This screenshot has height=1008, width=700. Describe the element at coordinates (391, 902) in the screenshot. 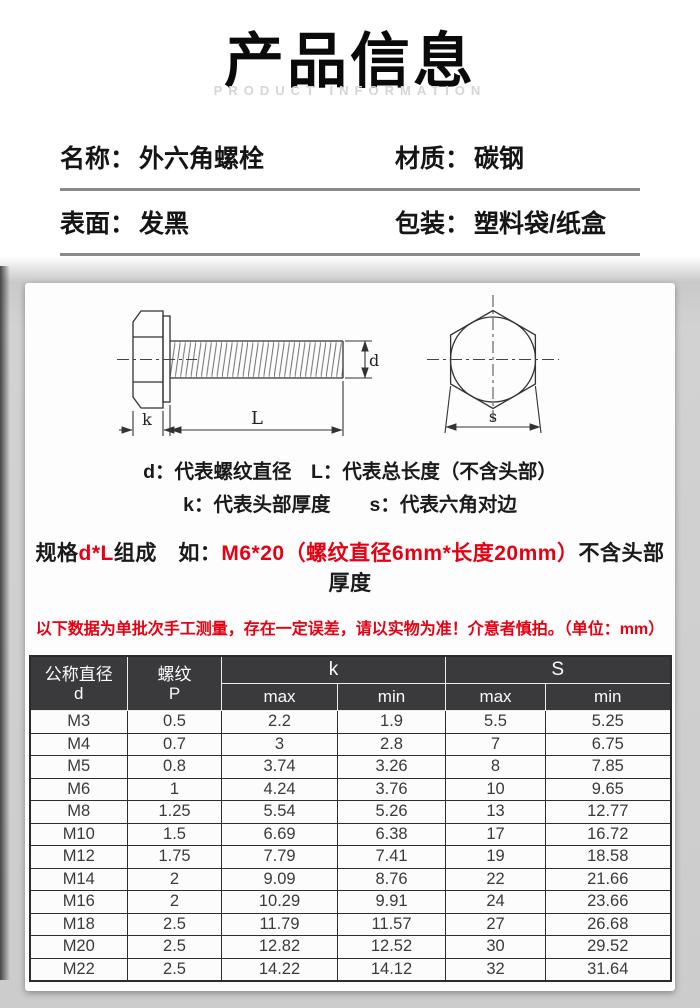

I see `table-cell: 9.91` at that location.